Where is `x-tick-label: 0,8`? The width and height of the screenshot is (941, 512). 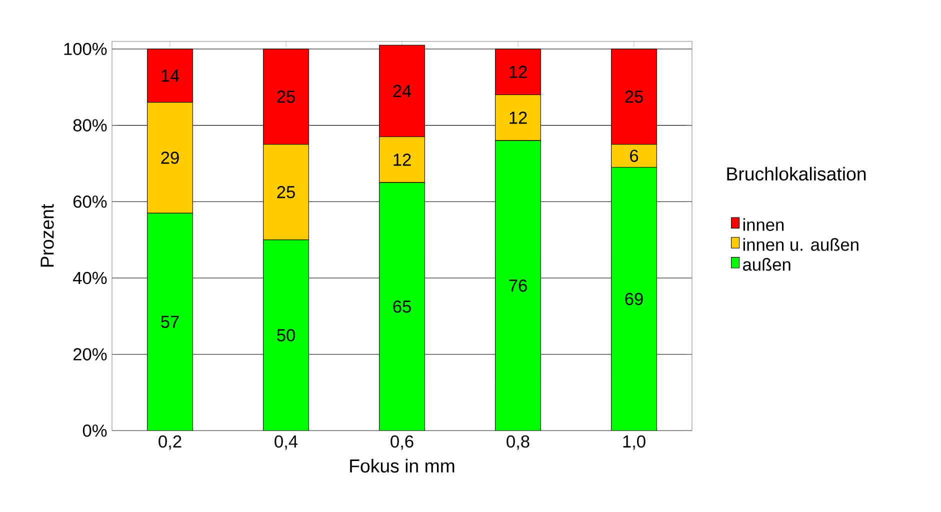
x-tick-label: 0,8 is located at coordinates (518, 442).